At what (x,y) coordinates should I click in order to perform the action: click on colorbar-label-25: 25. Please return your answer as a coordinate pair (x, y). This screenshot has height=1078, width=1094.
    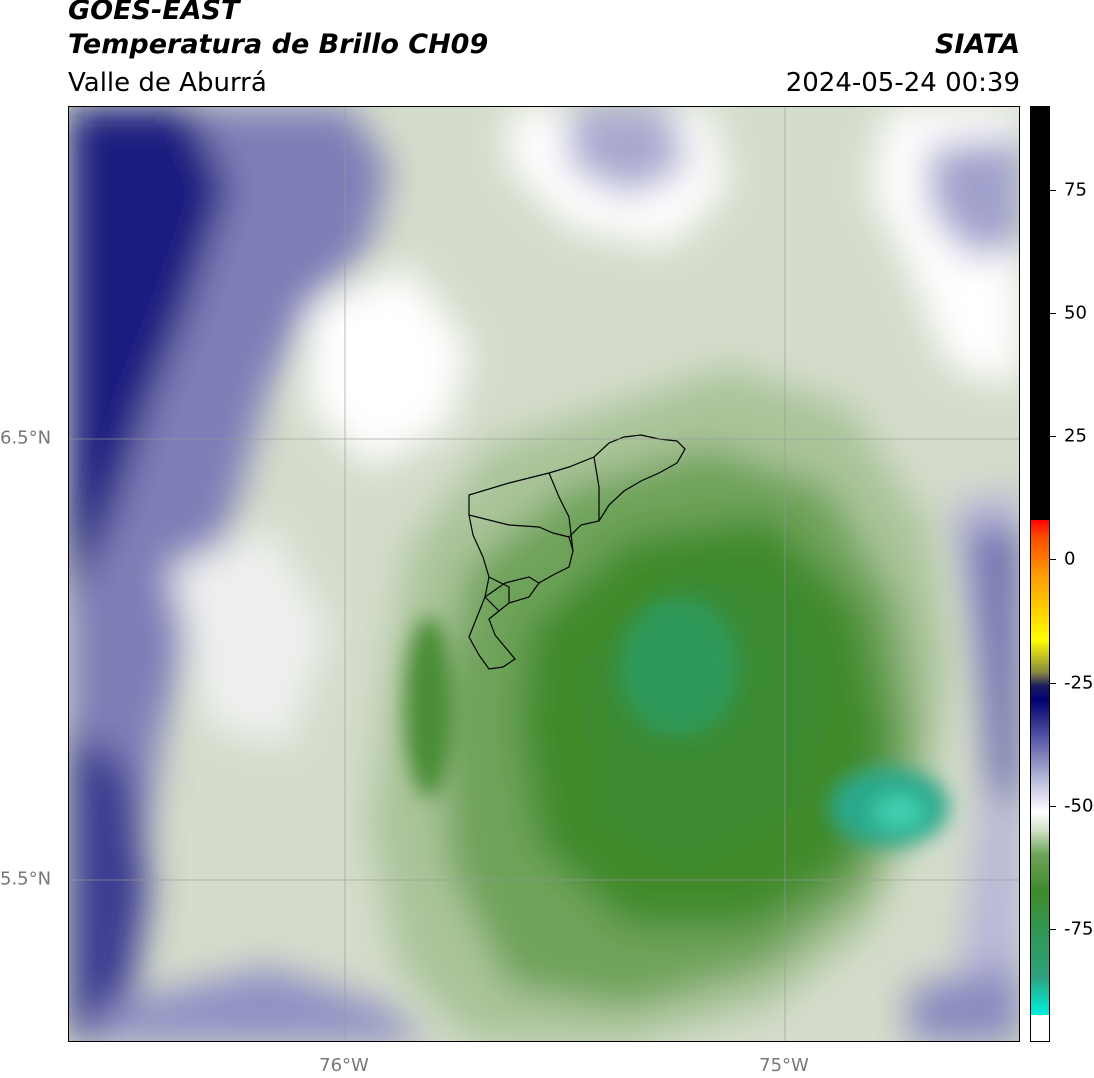
    Looking at the image, I should click on (1075, 436).